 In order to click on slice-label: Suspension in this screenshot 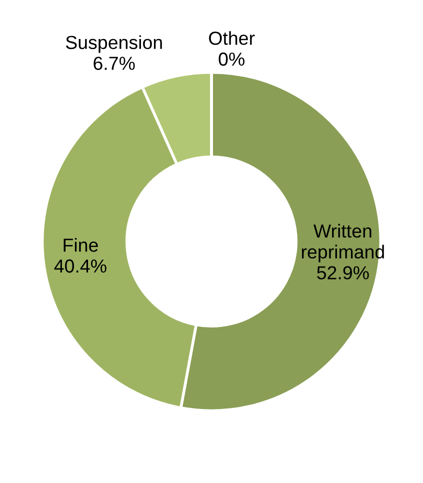, I will do `click(114, 44)`.